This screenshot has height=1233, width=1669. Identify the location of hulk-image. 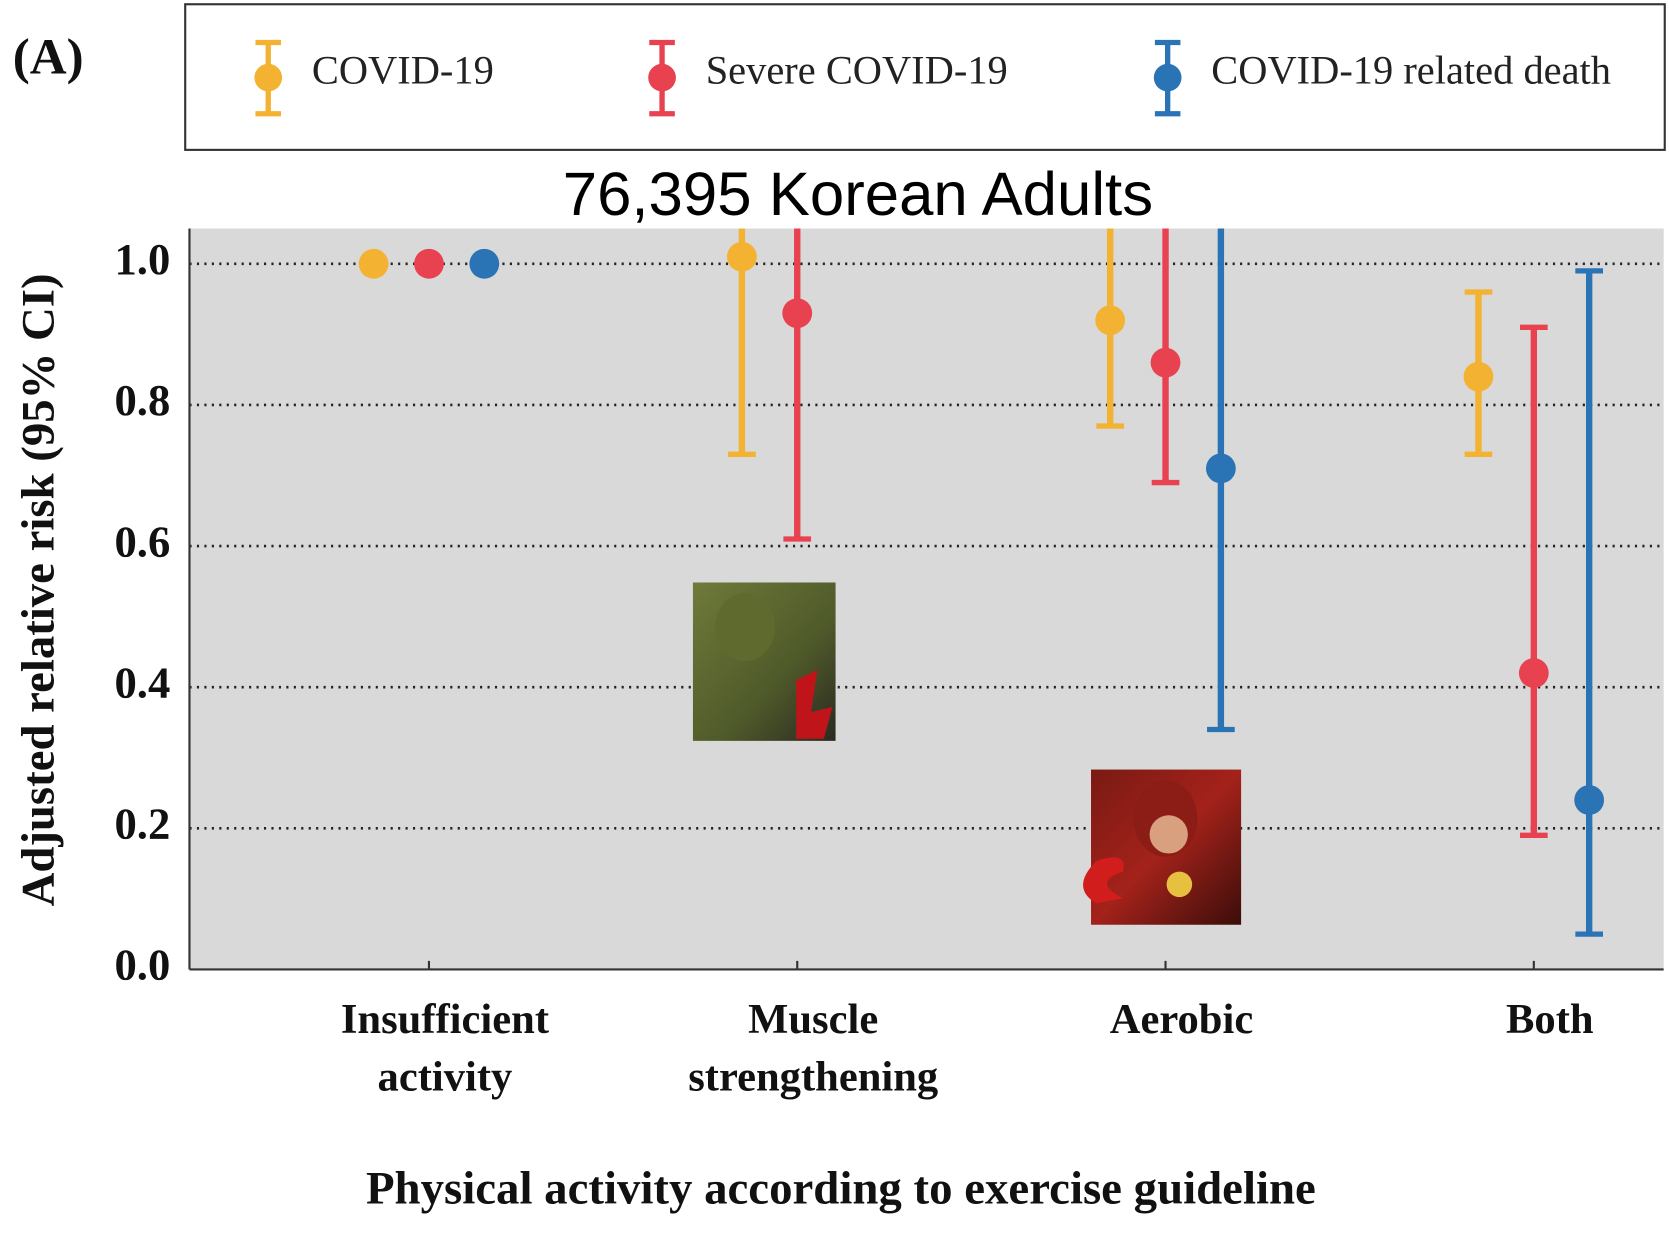
(764, 661).